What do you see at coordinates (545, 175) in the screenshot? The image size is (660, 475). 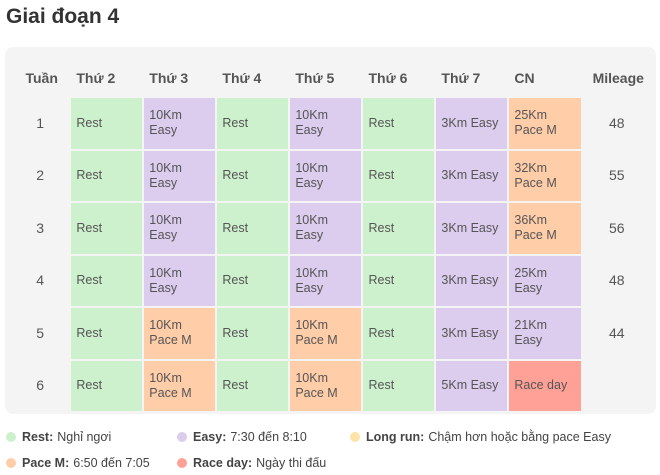 I see `workout-cell: 32Km Pace M` at bounding box center [545, 175].